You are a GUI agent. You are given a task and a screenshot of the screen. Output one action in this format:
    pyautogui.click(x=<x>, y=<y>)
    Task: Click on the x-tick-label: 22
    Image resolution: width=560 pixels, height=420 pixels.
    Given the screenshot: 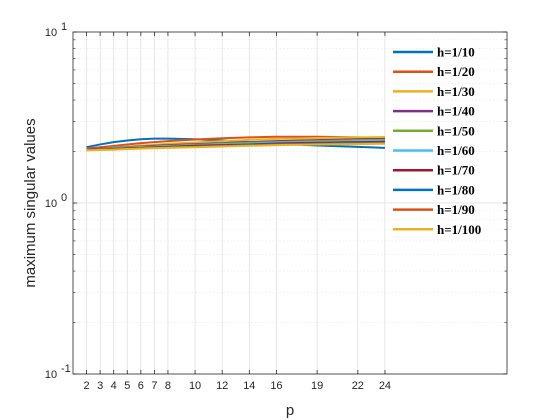 What is the action you would take?
    pyautogui.click(x=358, y=386)
    